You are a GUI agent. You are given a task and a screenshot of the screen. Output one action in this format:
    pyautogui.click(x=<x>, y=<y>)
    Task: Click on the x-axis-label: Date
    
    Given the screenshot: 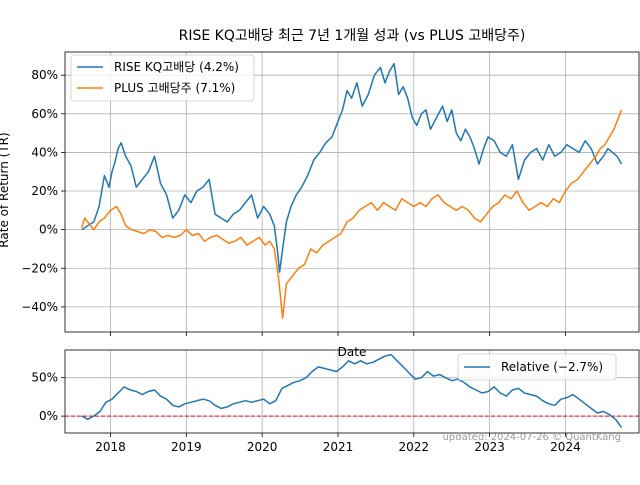 What is the action you would take?
    pyautogui.click(x=352, y=352)
    